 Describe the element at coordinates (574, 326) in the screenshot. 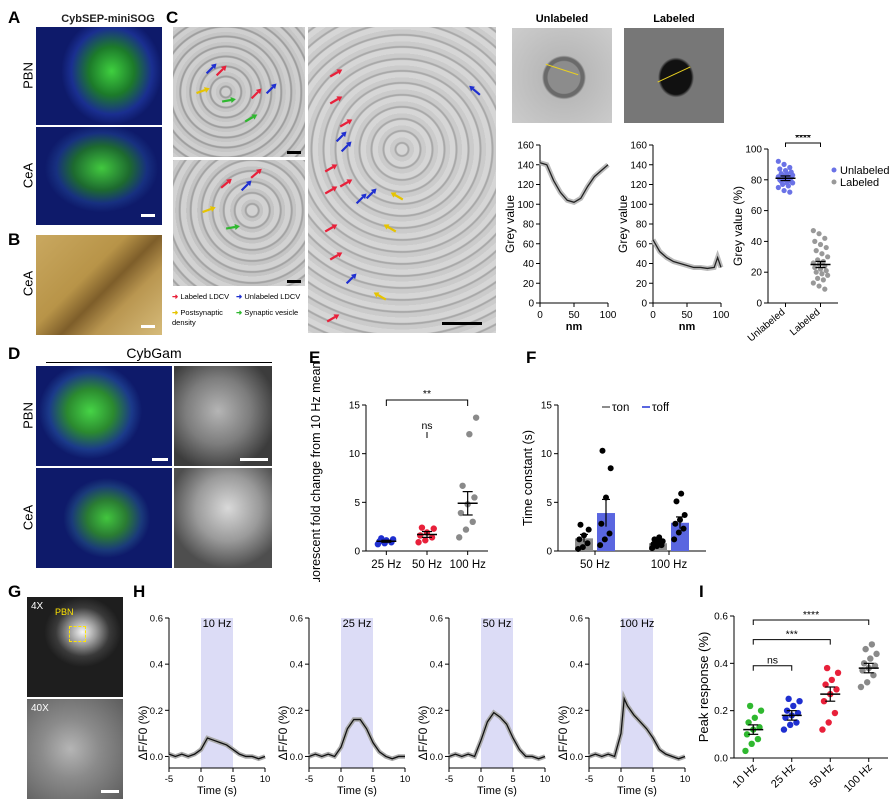

I see `x-axis-label: nm` at that location.